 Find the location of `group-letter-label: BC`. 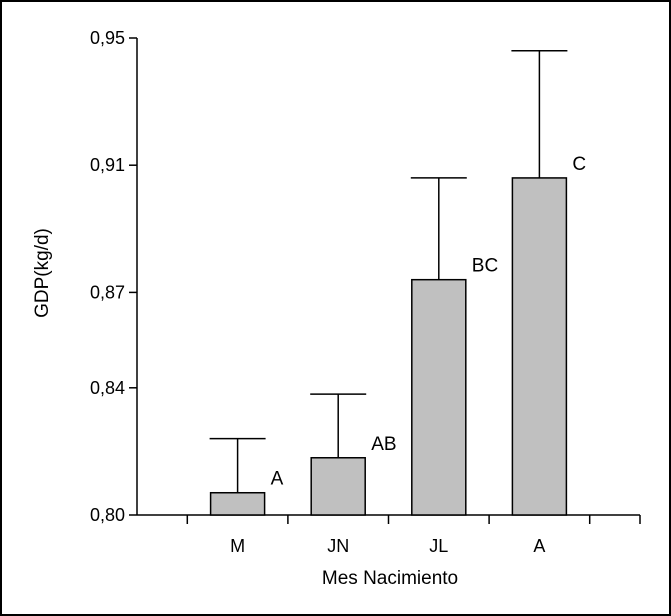

group-letter-label: BC is located at coordinates (485, 266).